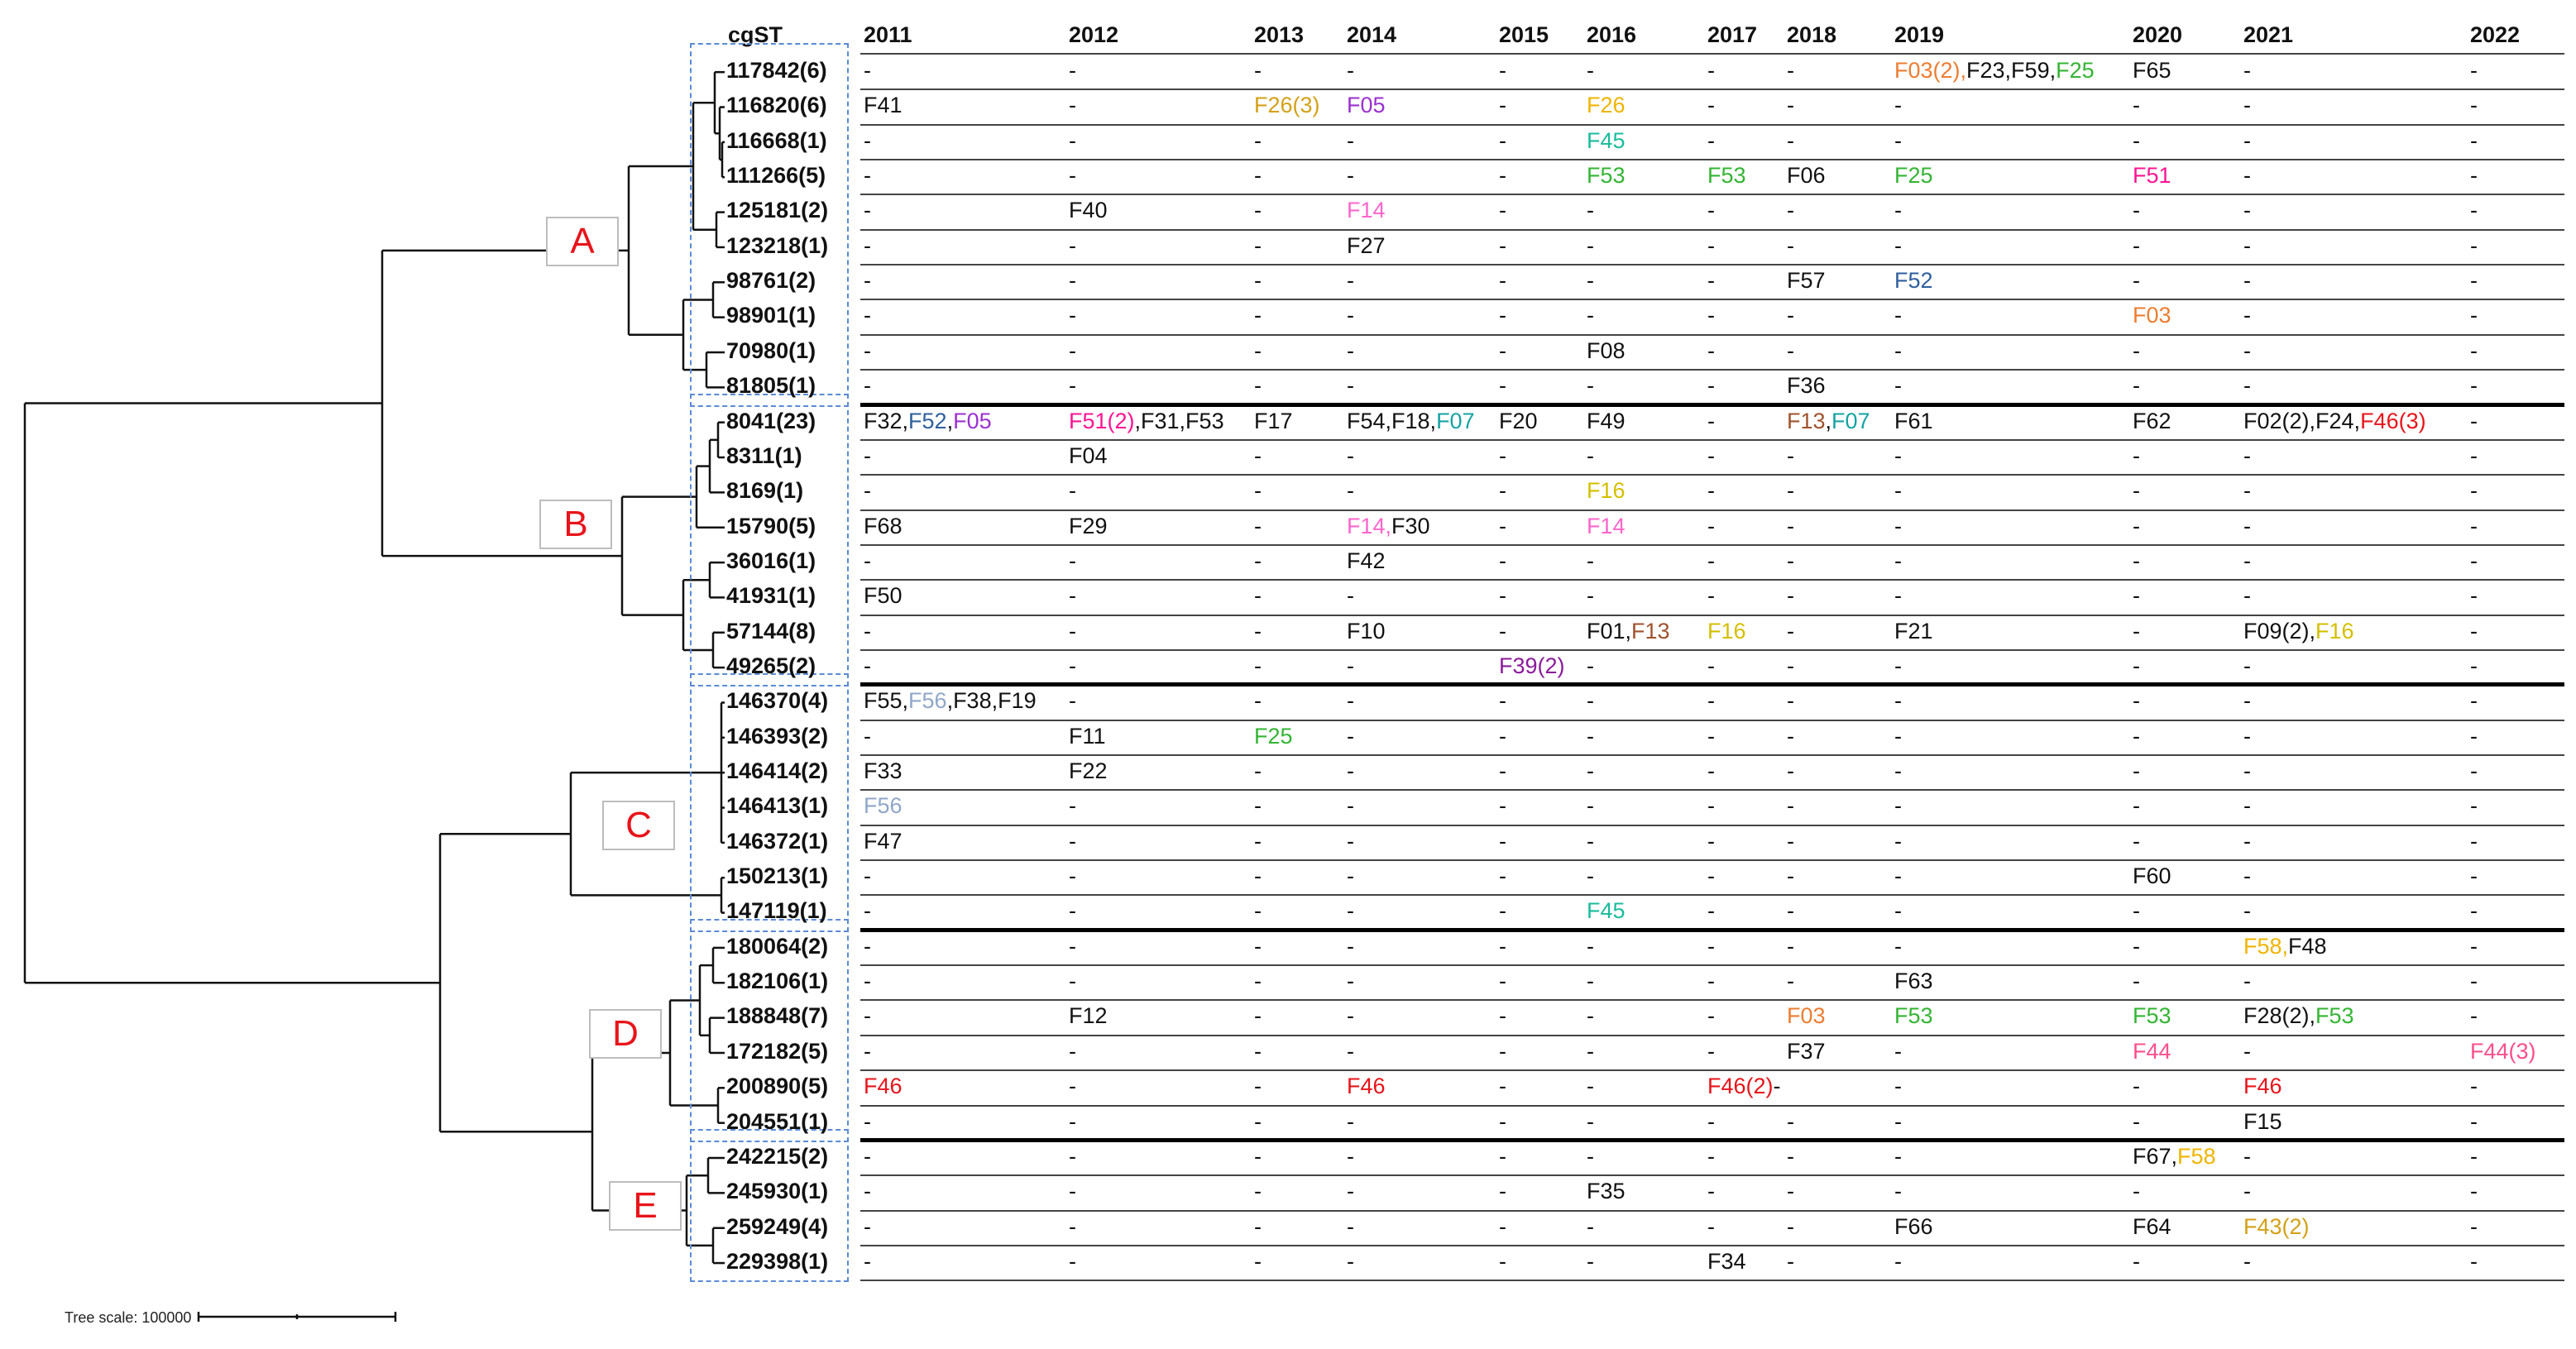 This screenshot has height=1349, width=2576. Describe the element at coordinates (777, 70) in the screenshot. I see `cgst-id: 117842(6)` at that location.